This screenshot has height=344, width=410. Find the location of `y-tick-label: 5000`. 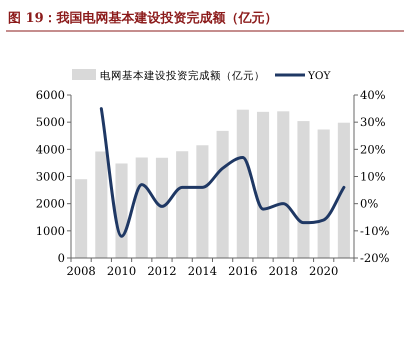

y-tick-label: 5000 is located at coordinates (50, 122).